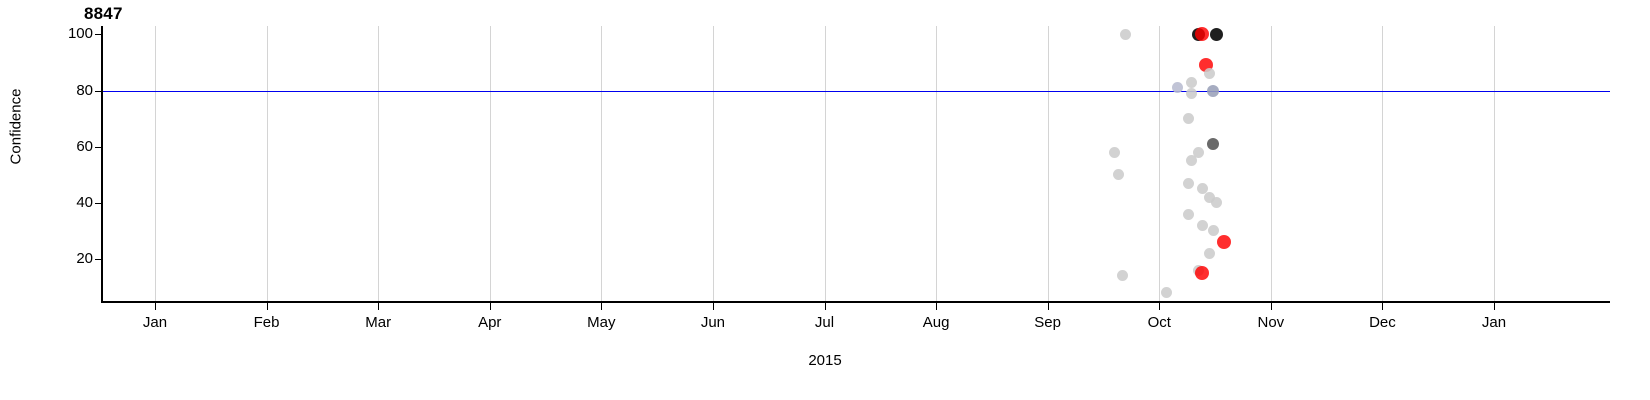 The width and height of the screenshot is (1650, 400). I want to click on reference-line, so click(855, 91).